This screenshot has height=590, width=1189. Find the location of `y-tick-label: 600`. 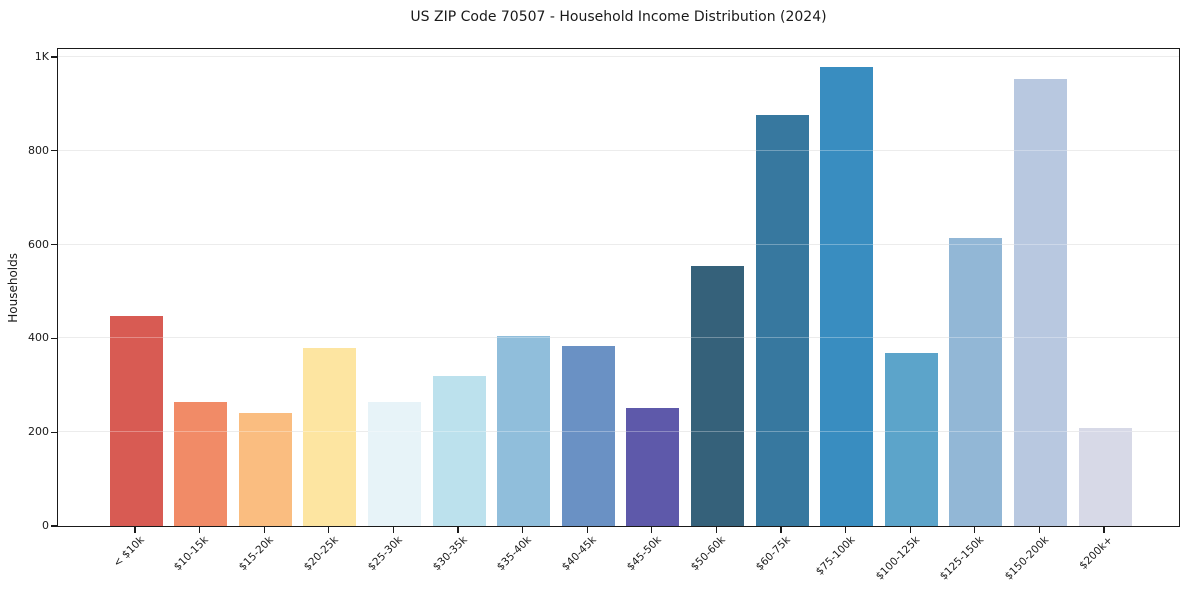

y-tick-label: 600 is located at coordinates (38, 244).